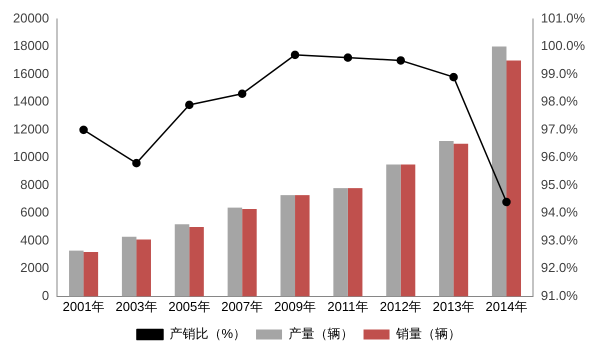  What do you see at coordinates (559, 128) in the screenshot?
I see `y2-tick-label: 97.0%` at bounding box center [559, 128].